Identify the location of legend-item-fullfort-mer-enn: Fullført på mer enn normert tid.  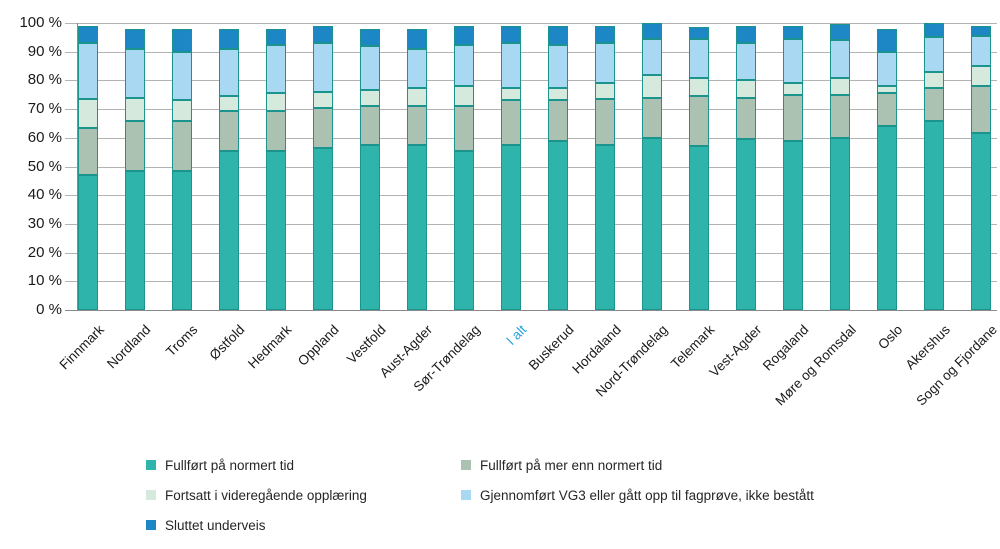
(561, 465).